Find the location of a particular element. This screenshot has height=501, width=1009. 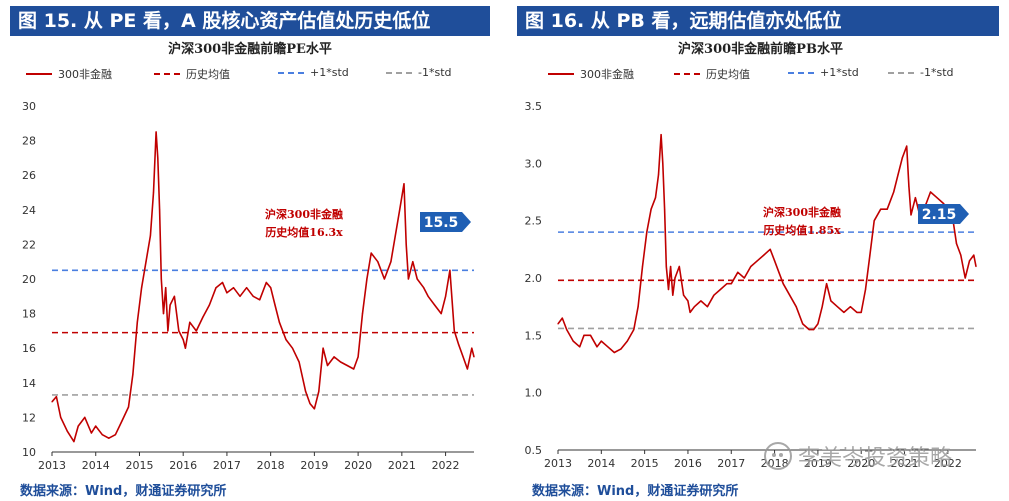

pe-y-tick-label: 10 is located at coordinates (29, 452).